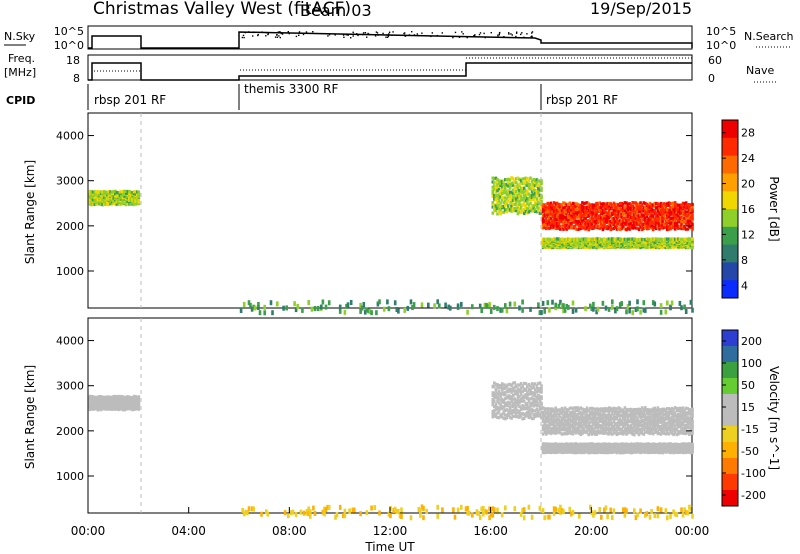 The image size is (800, 554). I want to click on ytick-label-2: 3000, so click(70, 181).